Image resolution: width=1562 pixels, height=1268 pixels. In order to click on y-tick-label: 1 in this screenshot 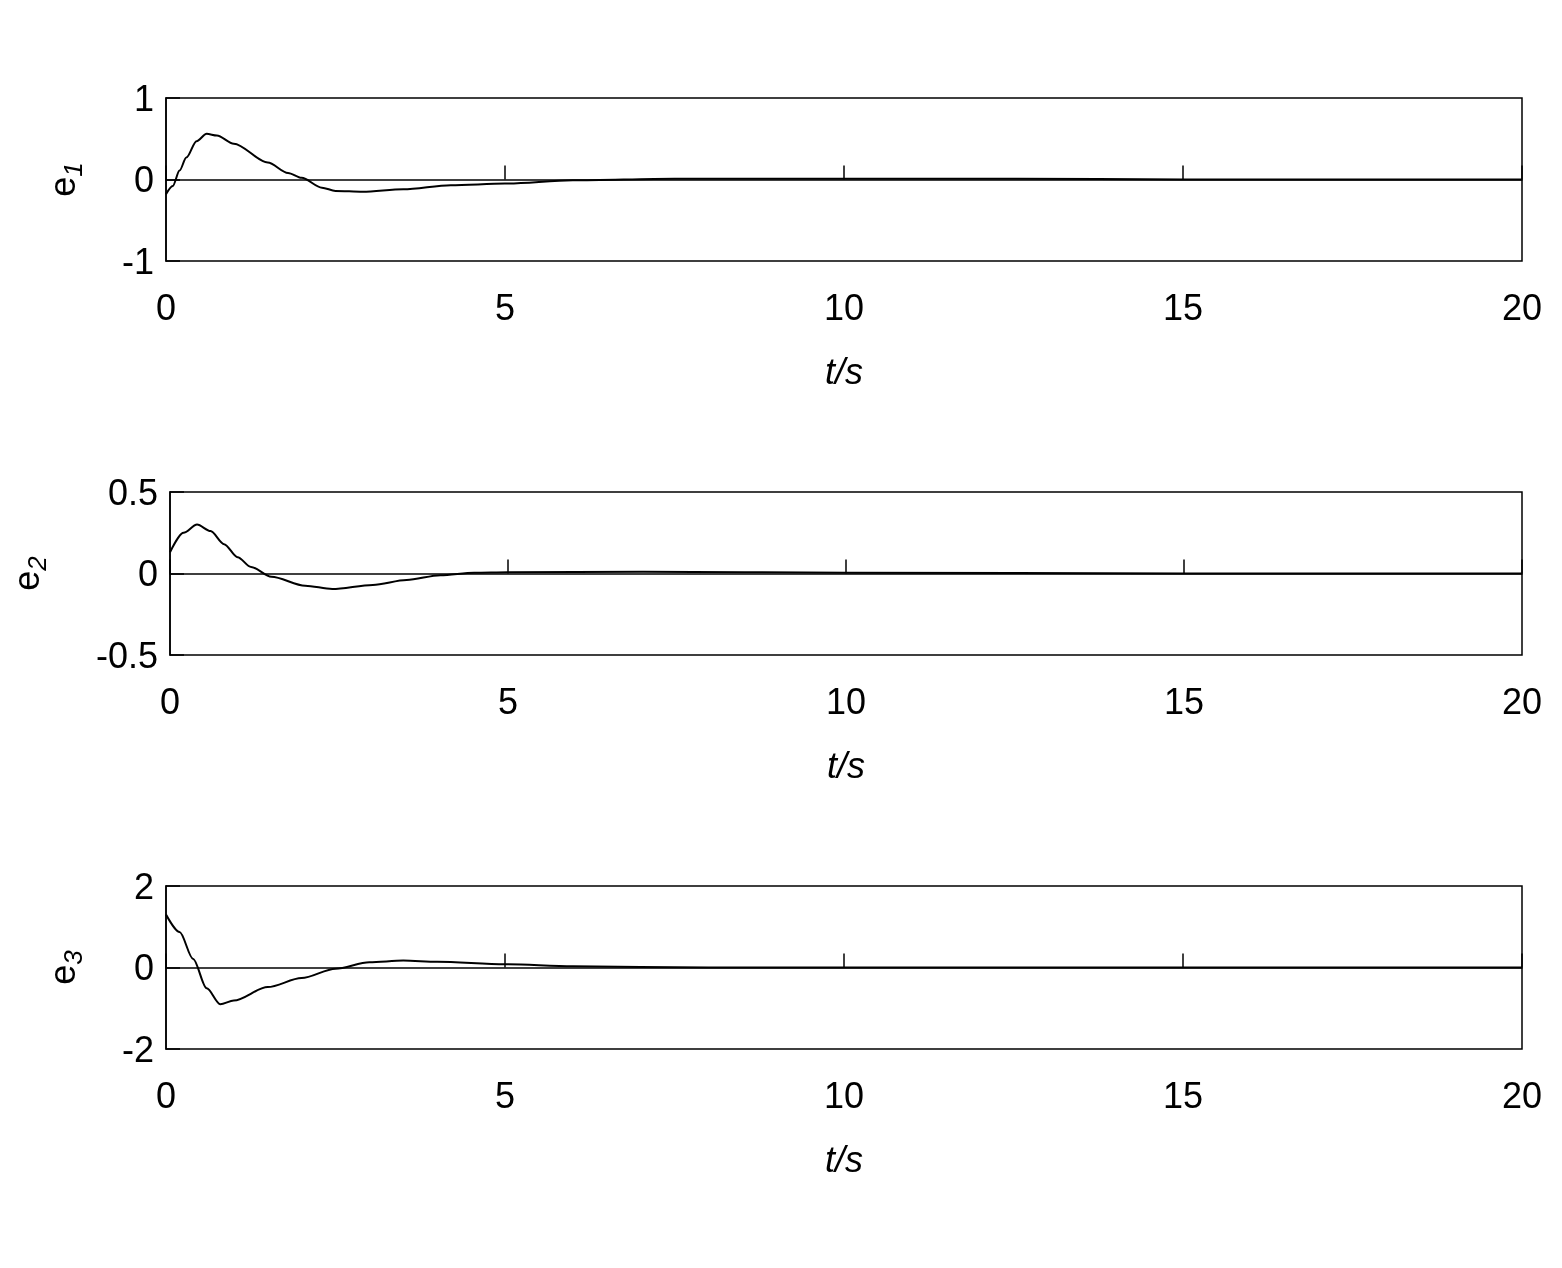, I will do `click(143, 98)`.